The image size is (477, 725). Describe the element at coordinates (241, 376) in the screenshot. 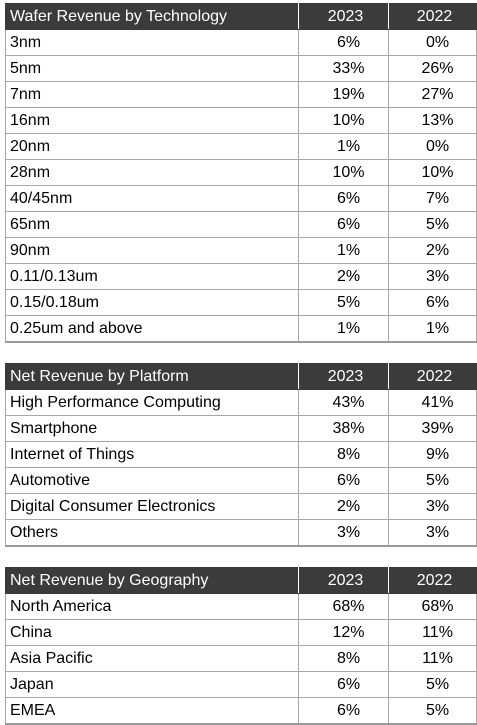

I see `table-header-row: Net Revenue by Platform 2023 2022` at that location.